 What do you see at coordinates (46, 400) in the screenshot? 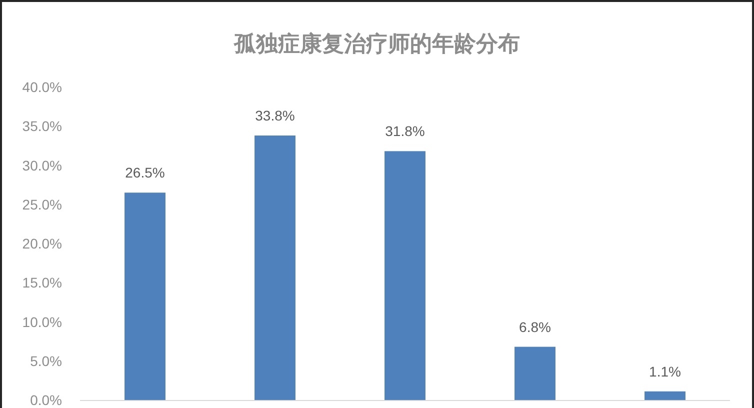
I see `y-tick-label: 0.0%` at bounding box center [46, 400].